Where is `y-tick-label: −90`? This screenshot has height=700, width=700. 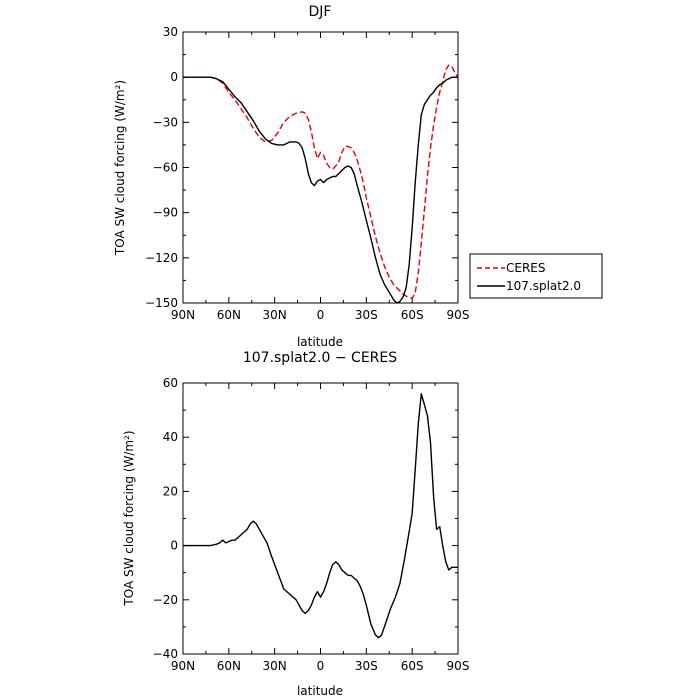 y-tick-label: −90 is located at coordinates (165, 213).